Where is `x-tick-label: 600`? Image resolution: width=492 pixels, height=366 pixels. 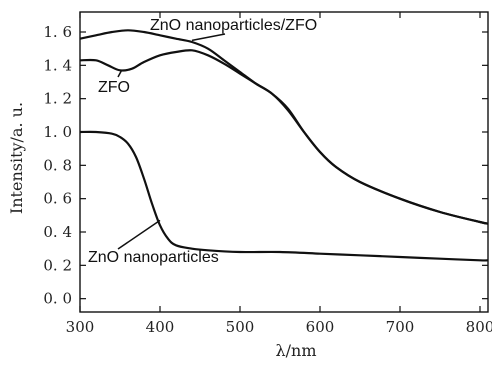
x-tick-label: 600 is located at coordinates (320, 327).